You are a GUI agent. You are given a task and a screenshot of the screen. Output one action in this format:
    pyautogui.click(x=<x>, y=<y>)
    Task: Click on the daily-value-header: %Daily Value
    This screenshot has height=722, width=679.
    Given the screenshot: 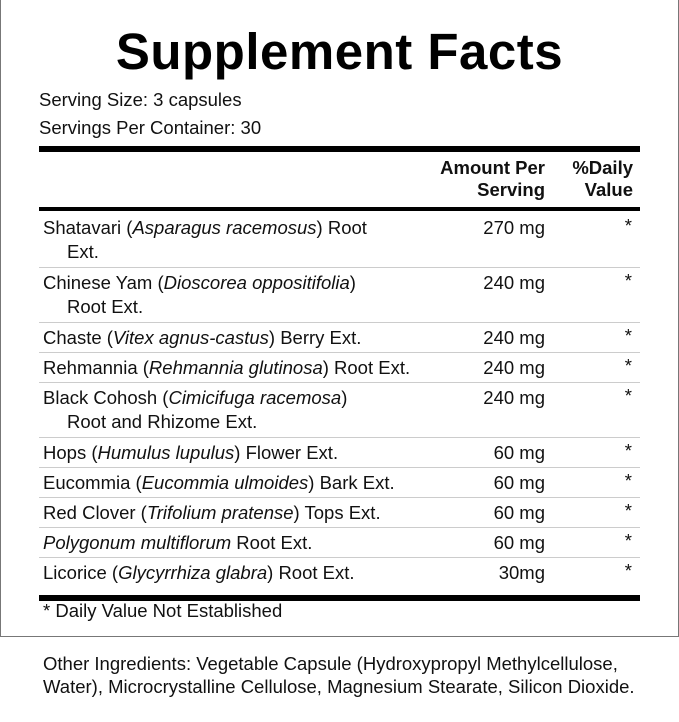 What is the action you would take?
    pyautogui.click(x=602, y=179)
    